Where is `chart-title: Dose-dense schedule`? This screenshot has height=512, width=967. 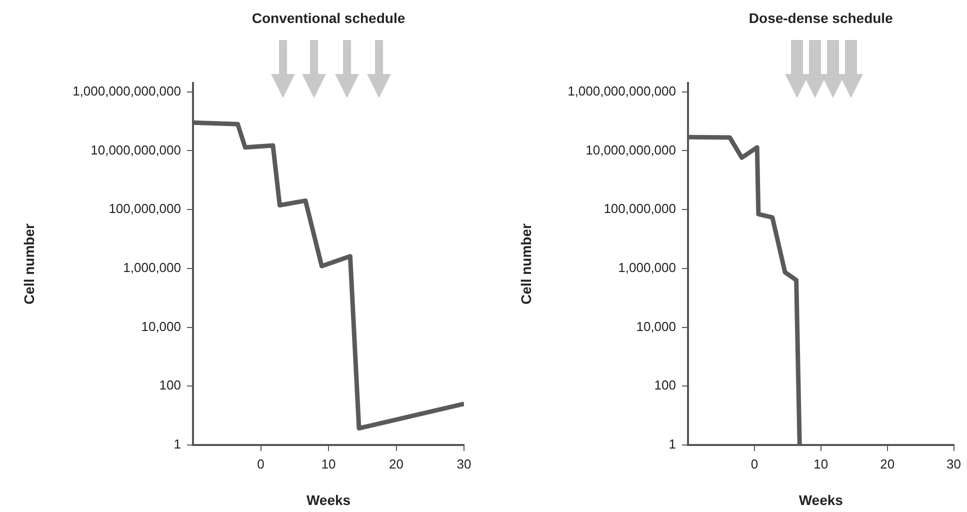
chart-title: Dose-dense schedule is located at coordinates (820, 18).